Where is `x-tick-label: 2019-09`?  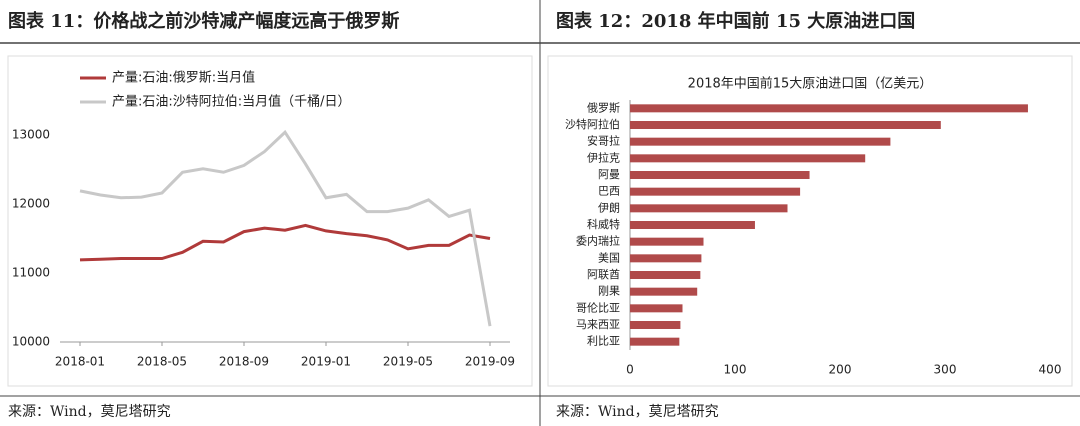 x-tick-label: 2019-09 is located at coordinates (490, 362).